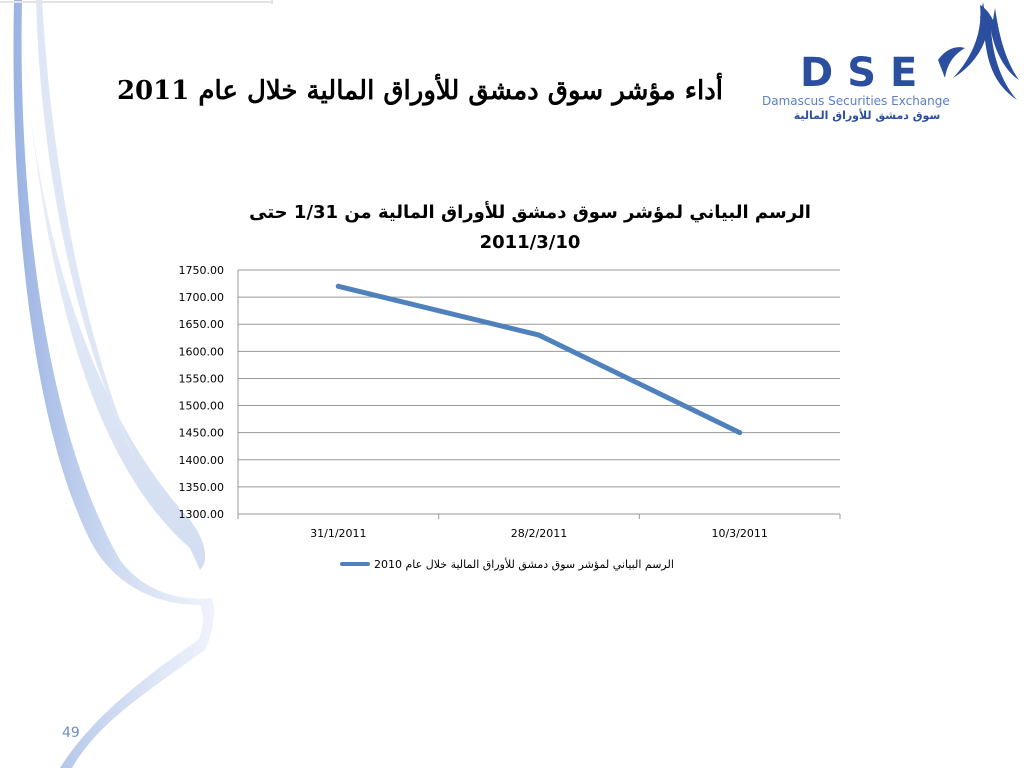  Describe the element at coordinates (539, 359) in the screenshot. I see `series-line` at that location.